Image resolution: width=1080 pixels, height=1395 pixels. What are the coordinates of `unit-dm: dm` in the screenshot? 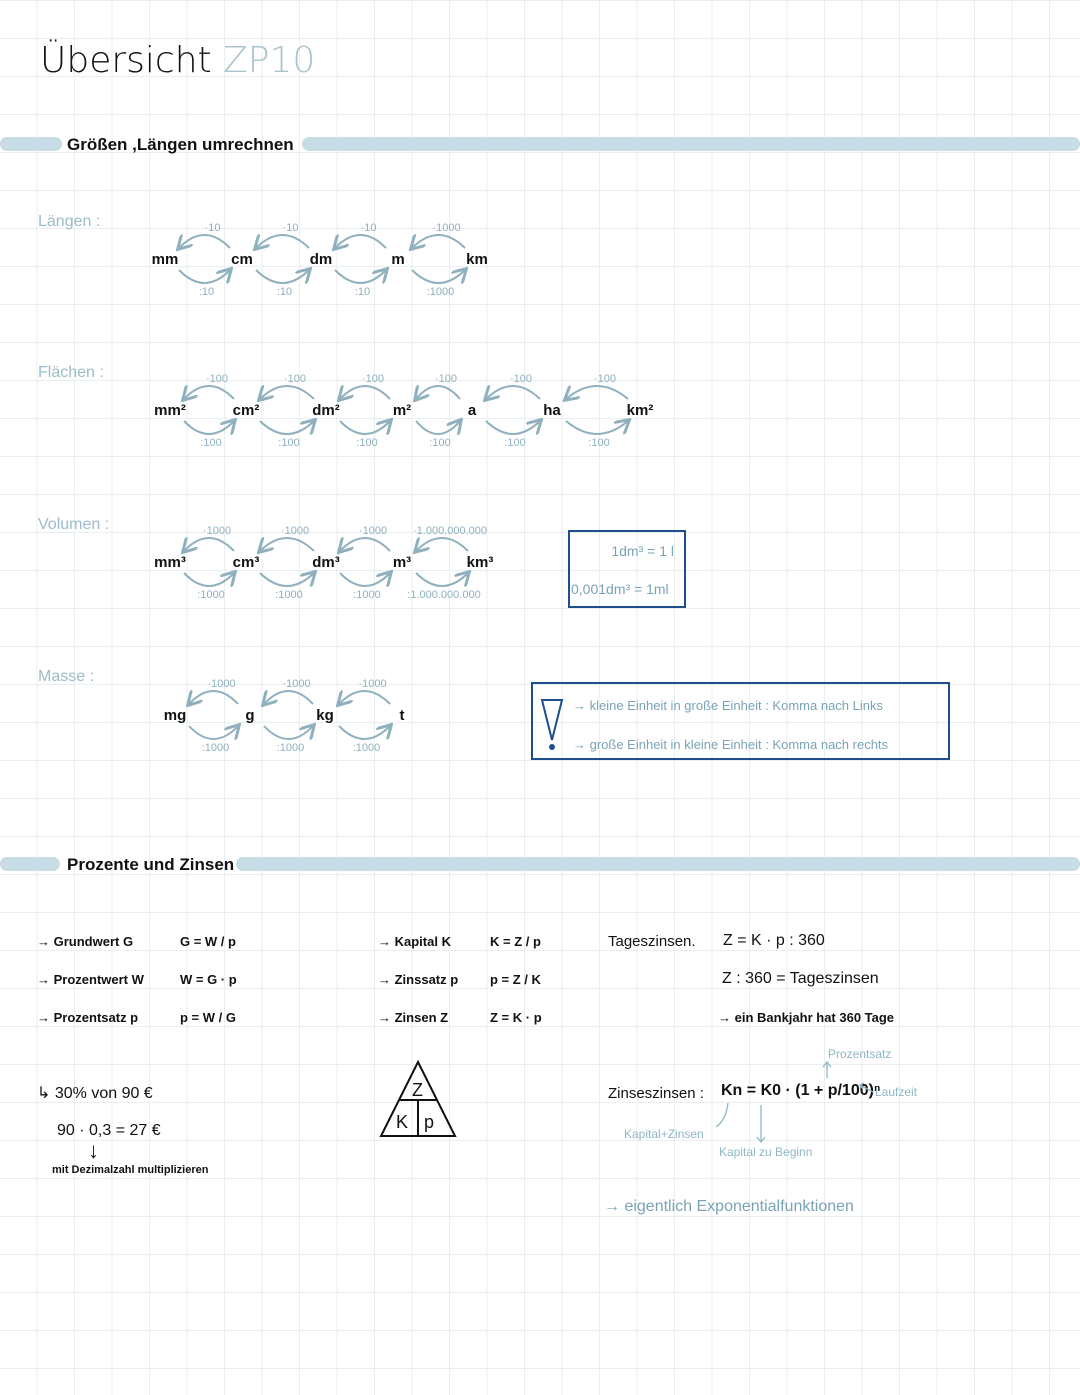 It's located at (321, 259).